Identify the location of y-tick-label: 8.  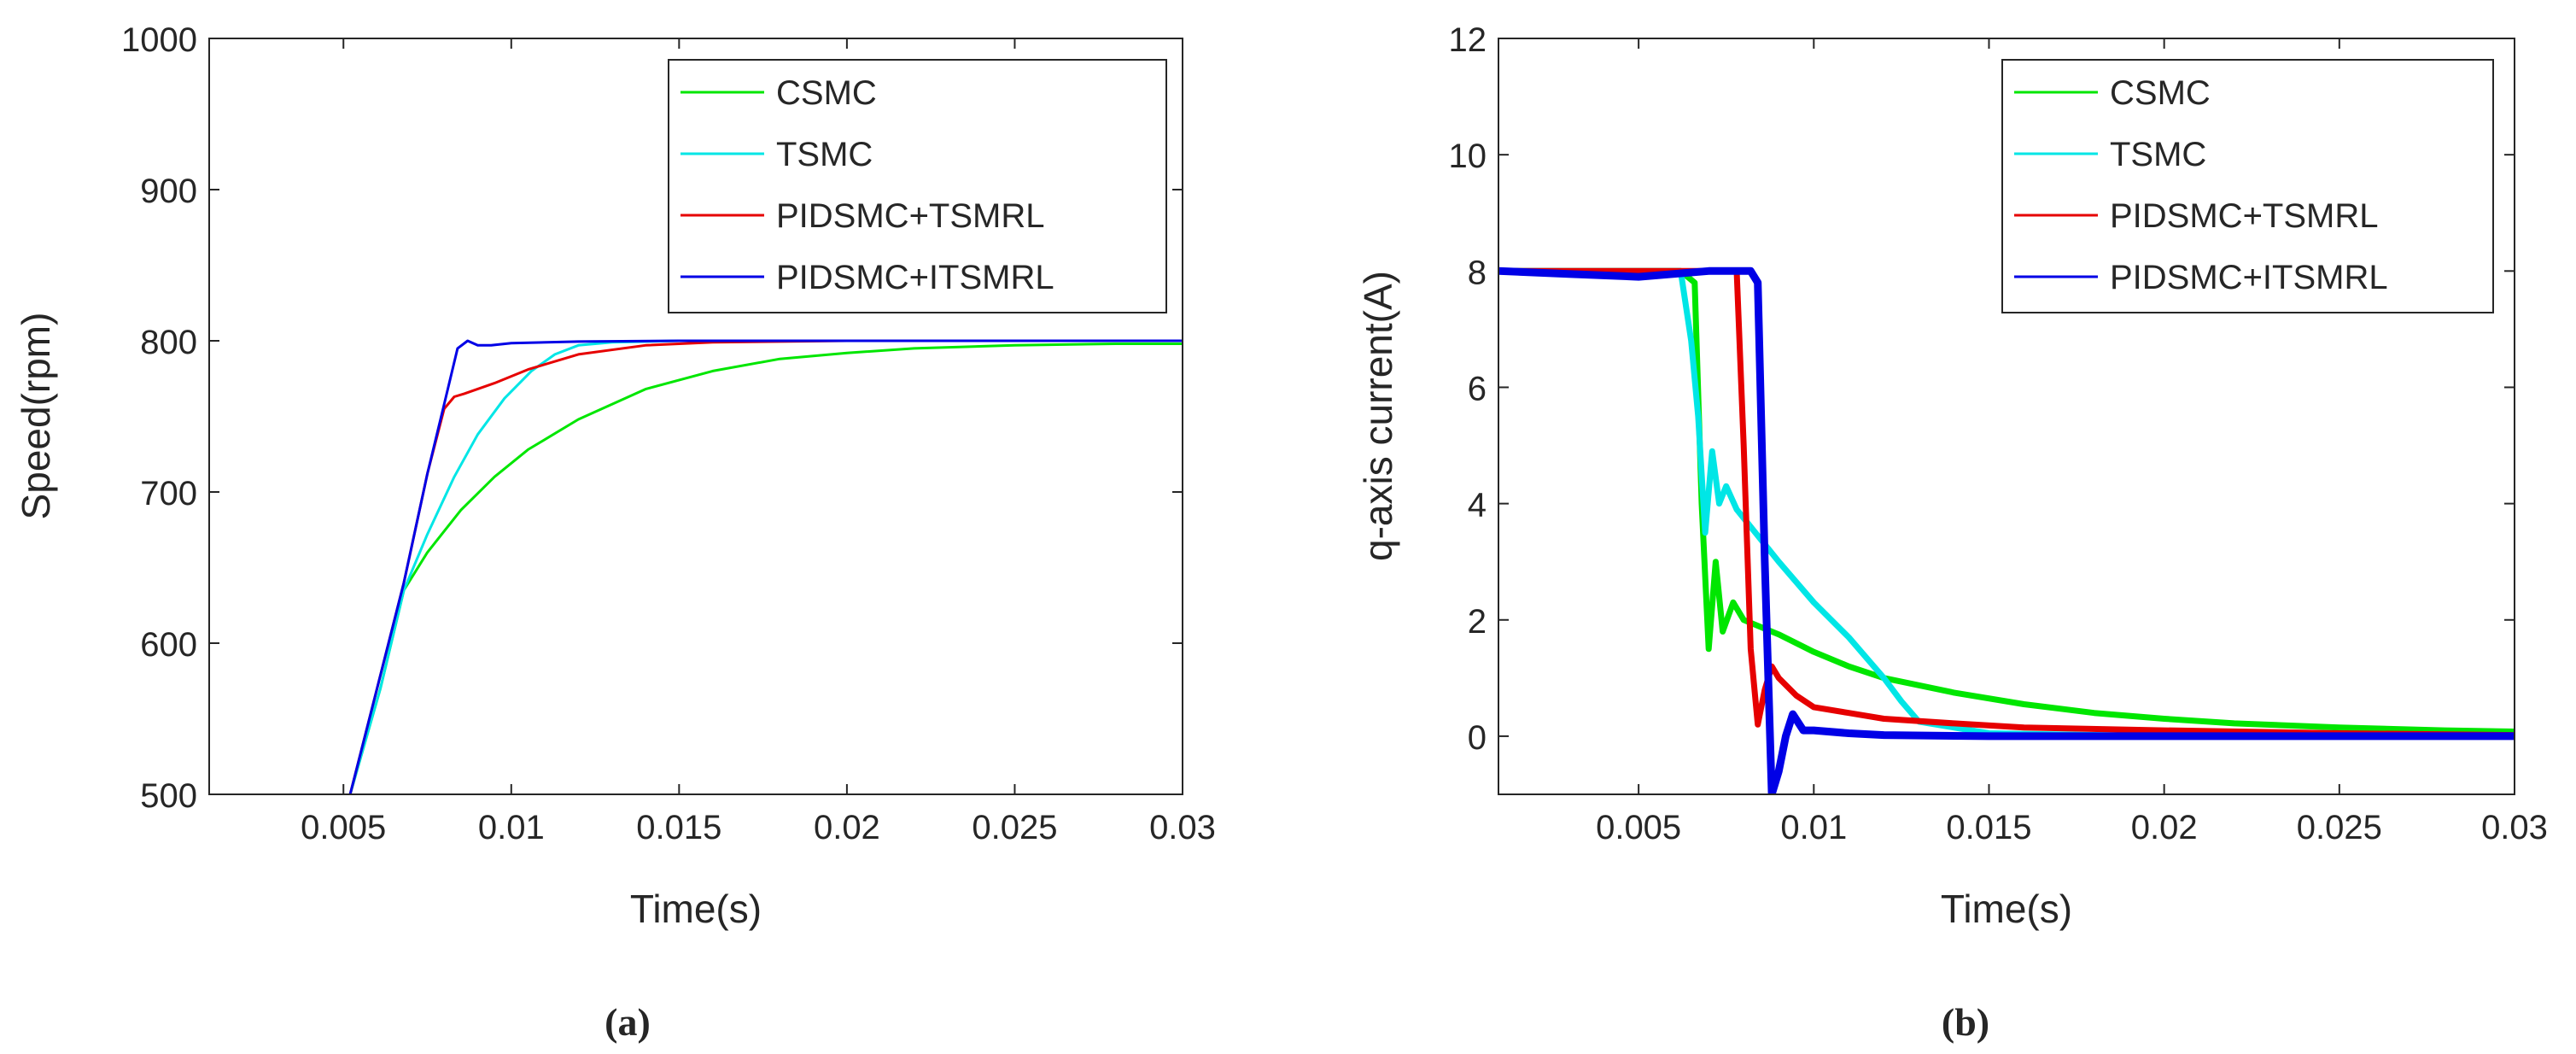
(1477, 272).